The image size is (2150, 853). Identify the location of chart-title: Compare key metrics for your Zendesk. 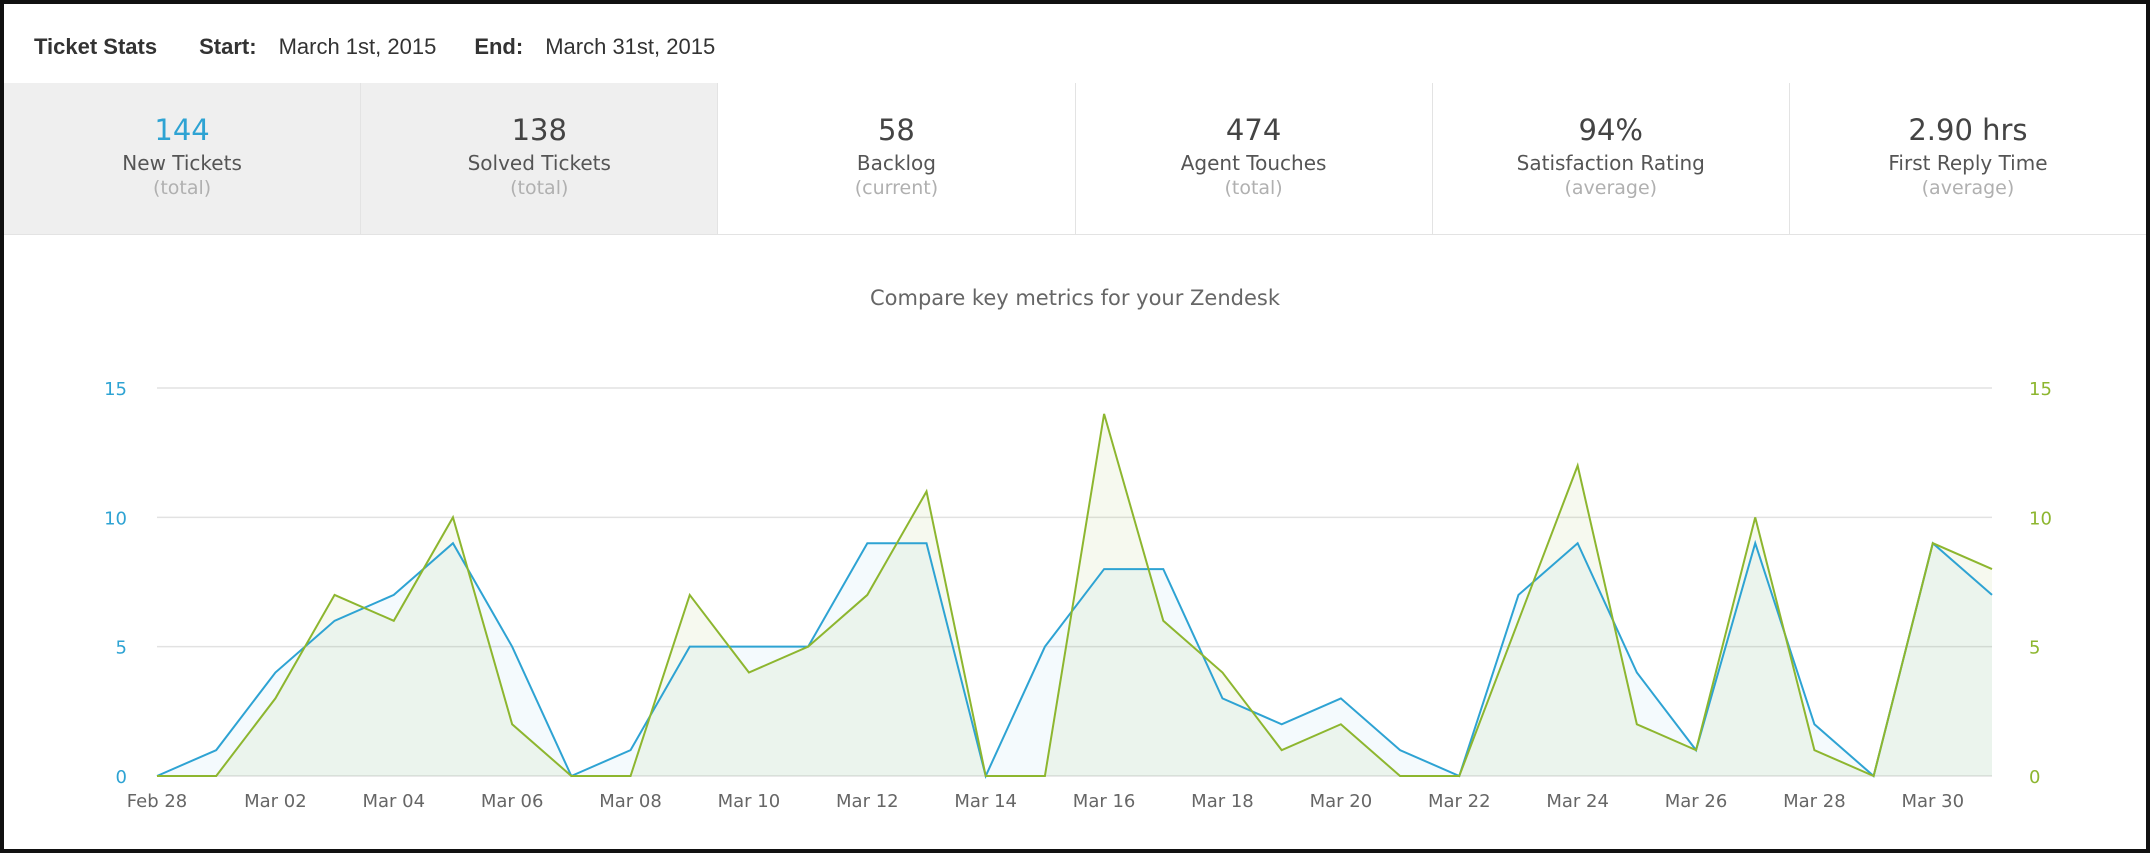
(1075, 298).